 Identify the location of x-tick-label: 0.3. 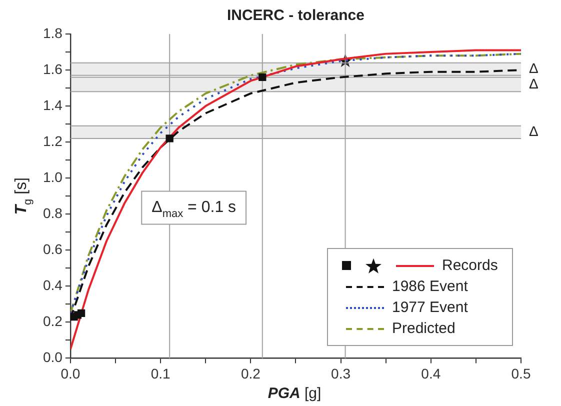
(341, 373).